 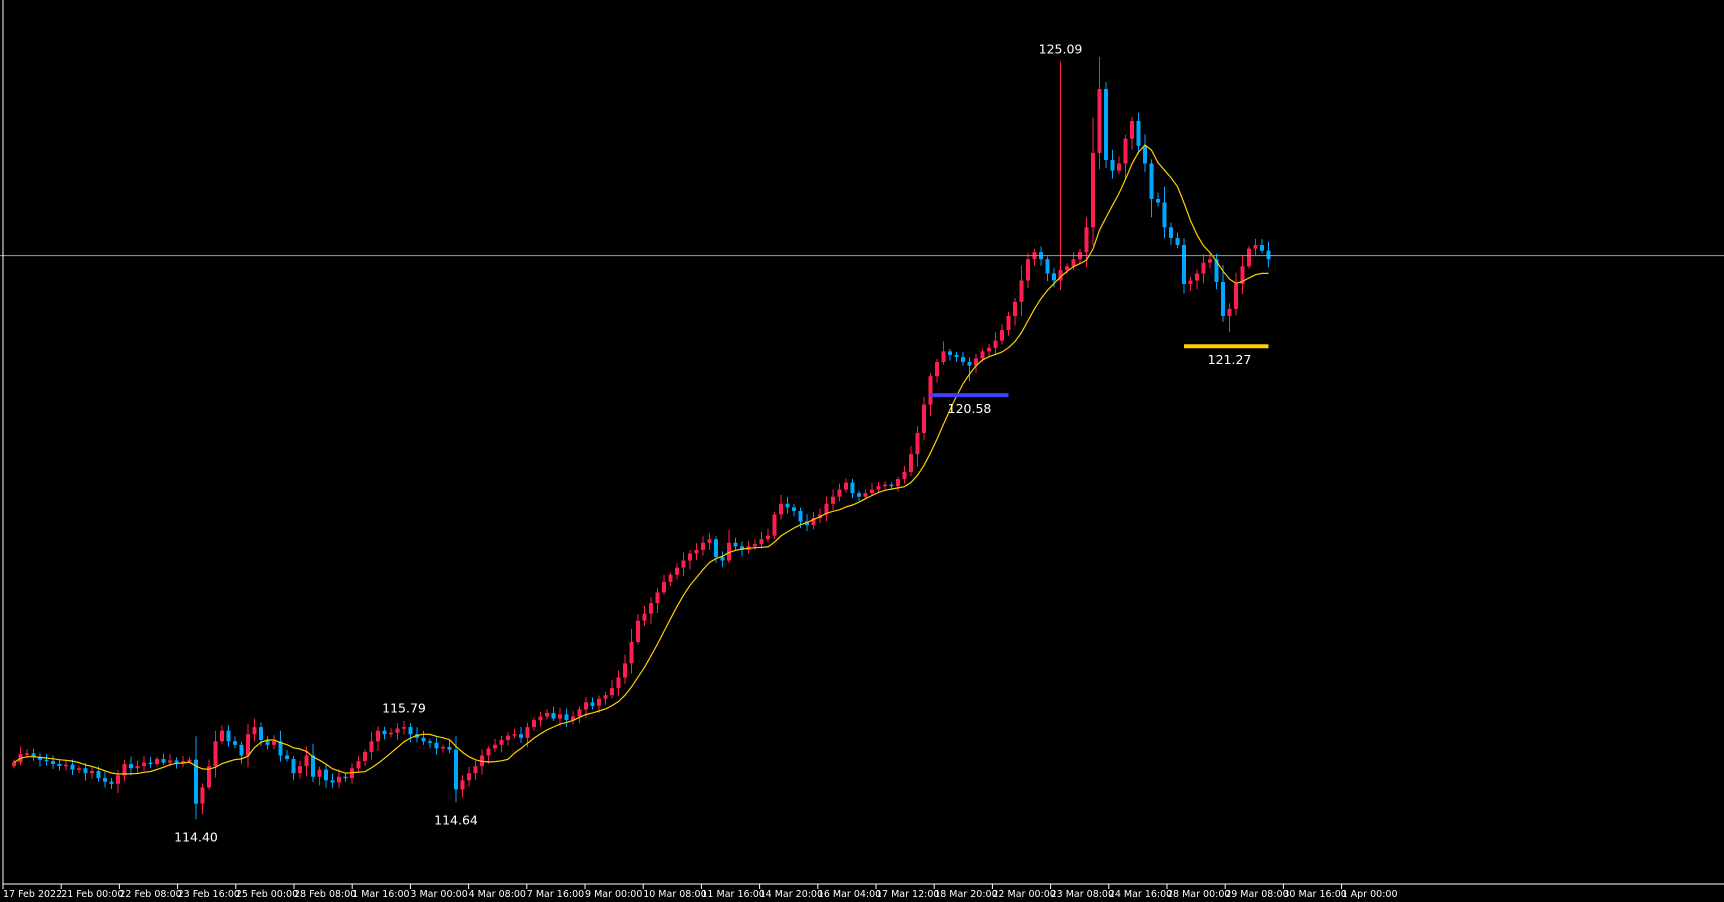 I want to click on x-tick-label: 18 Mar 20:00, so click(x=965, y=894).